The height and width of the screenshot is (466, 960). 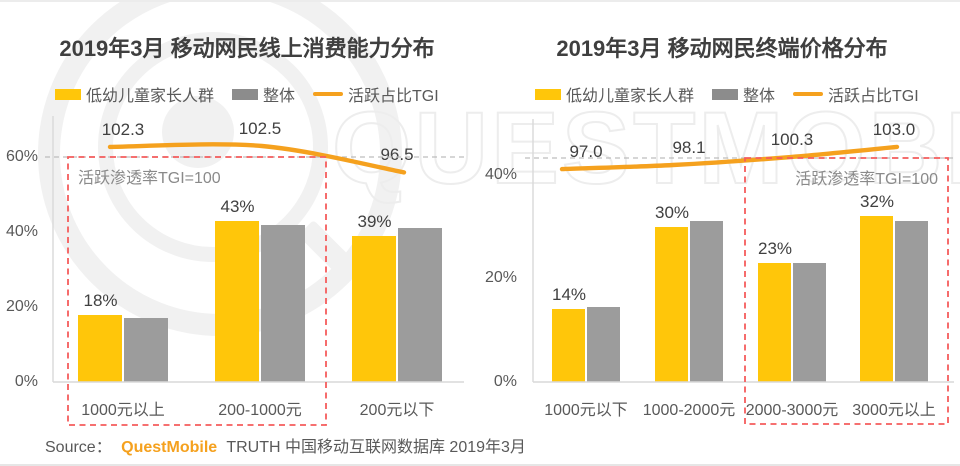 I want to click on tgi-value-label: 100.3, so click(x=792, y=139).